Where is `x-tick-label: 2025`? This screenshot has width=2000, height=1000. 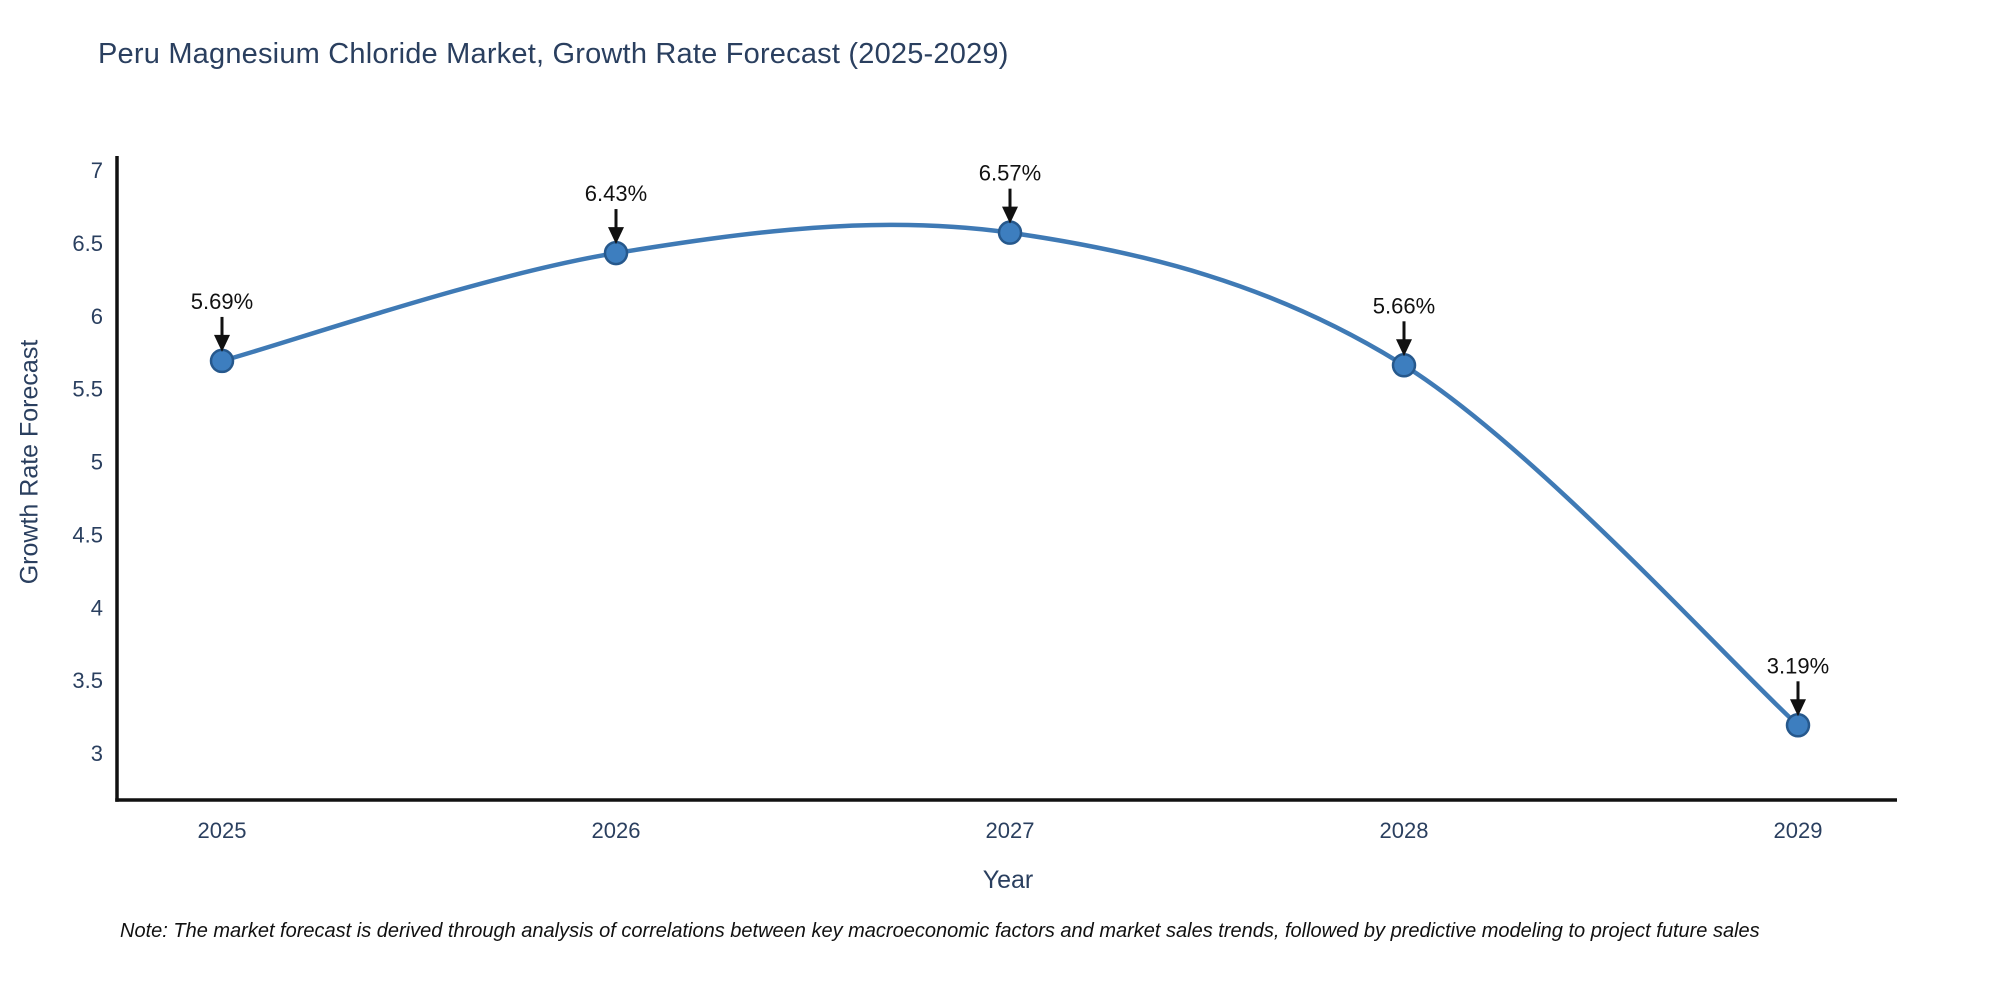 x-tick-label: 2025 is located at coordinates (222, 830).